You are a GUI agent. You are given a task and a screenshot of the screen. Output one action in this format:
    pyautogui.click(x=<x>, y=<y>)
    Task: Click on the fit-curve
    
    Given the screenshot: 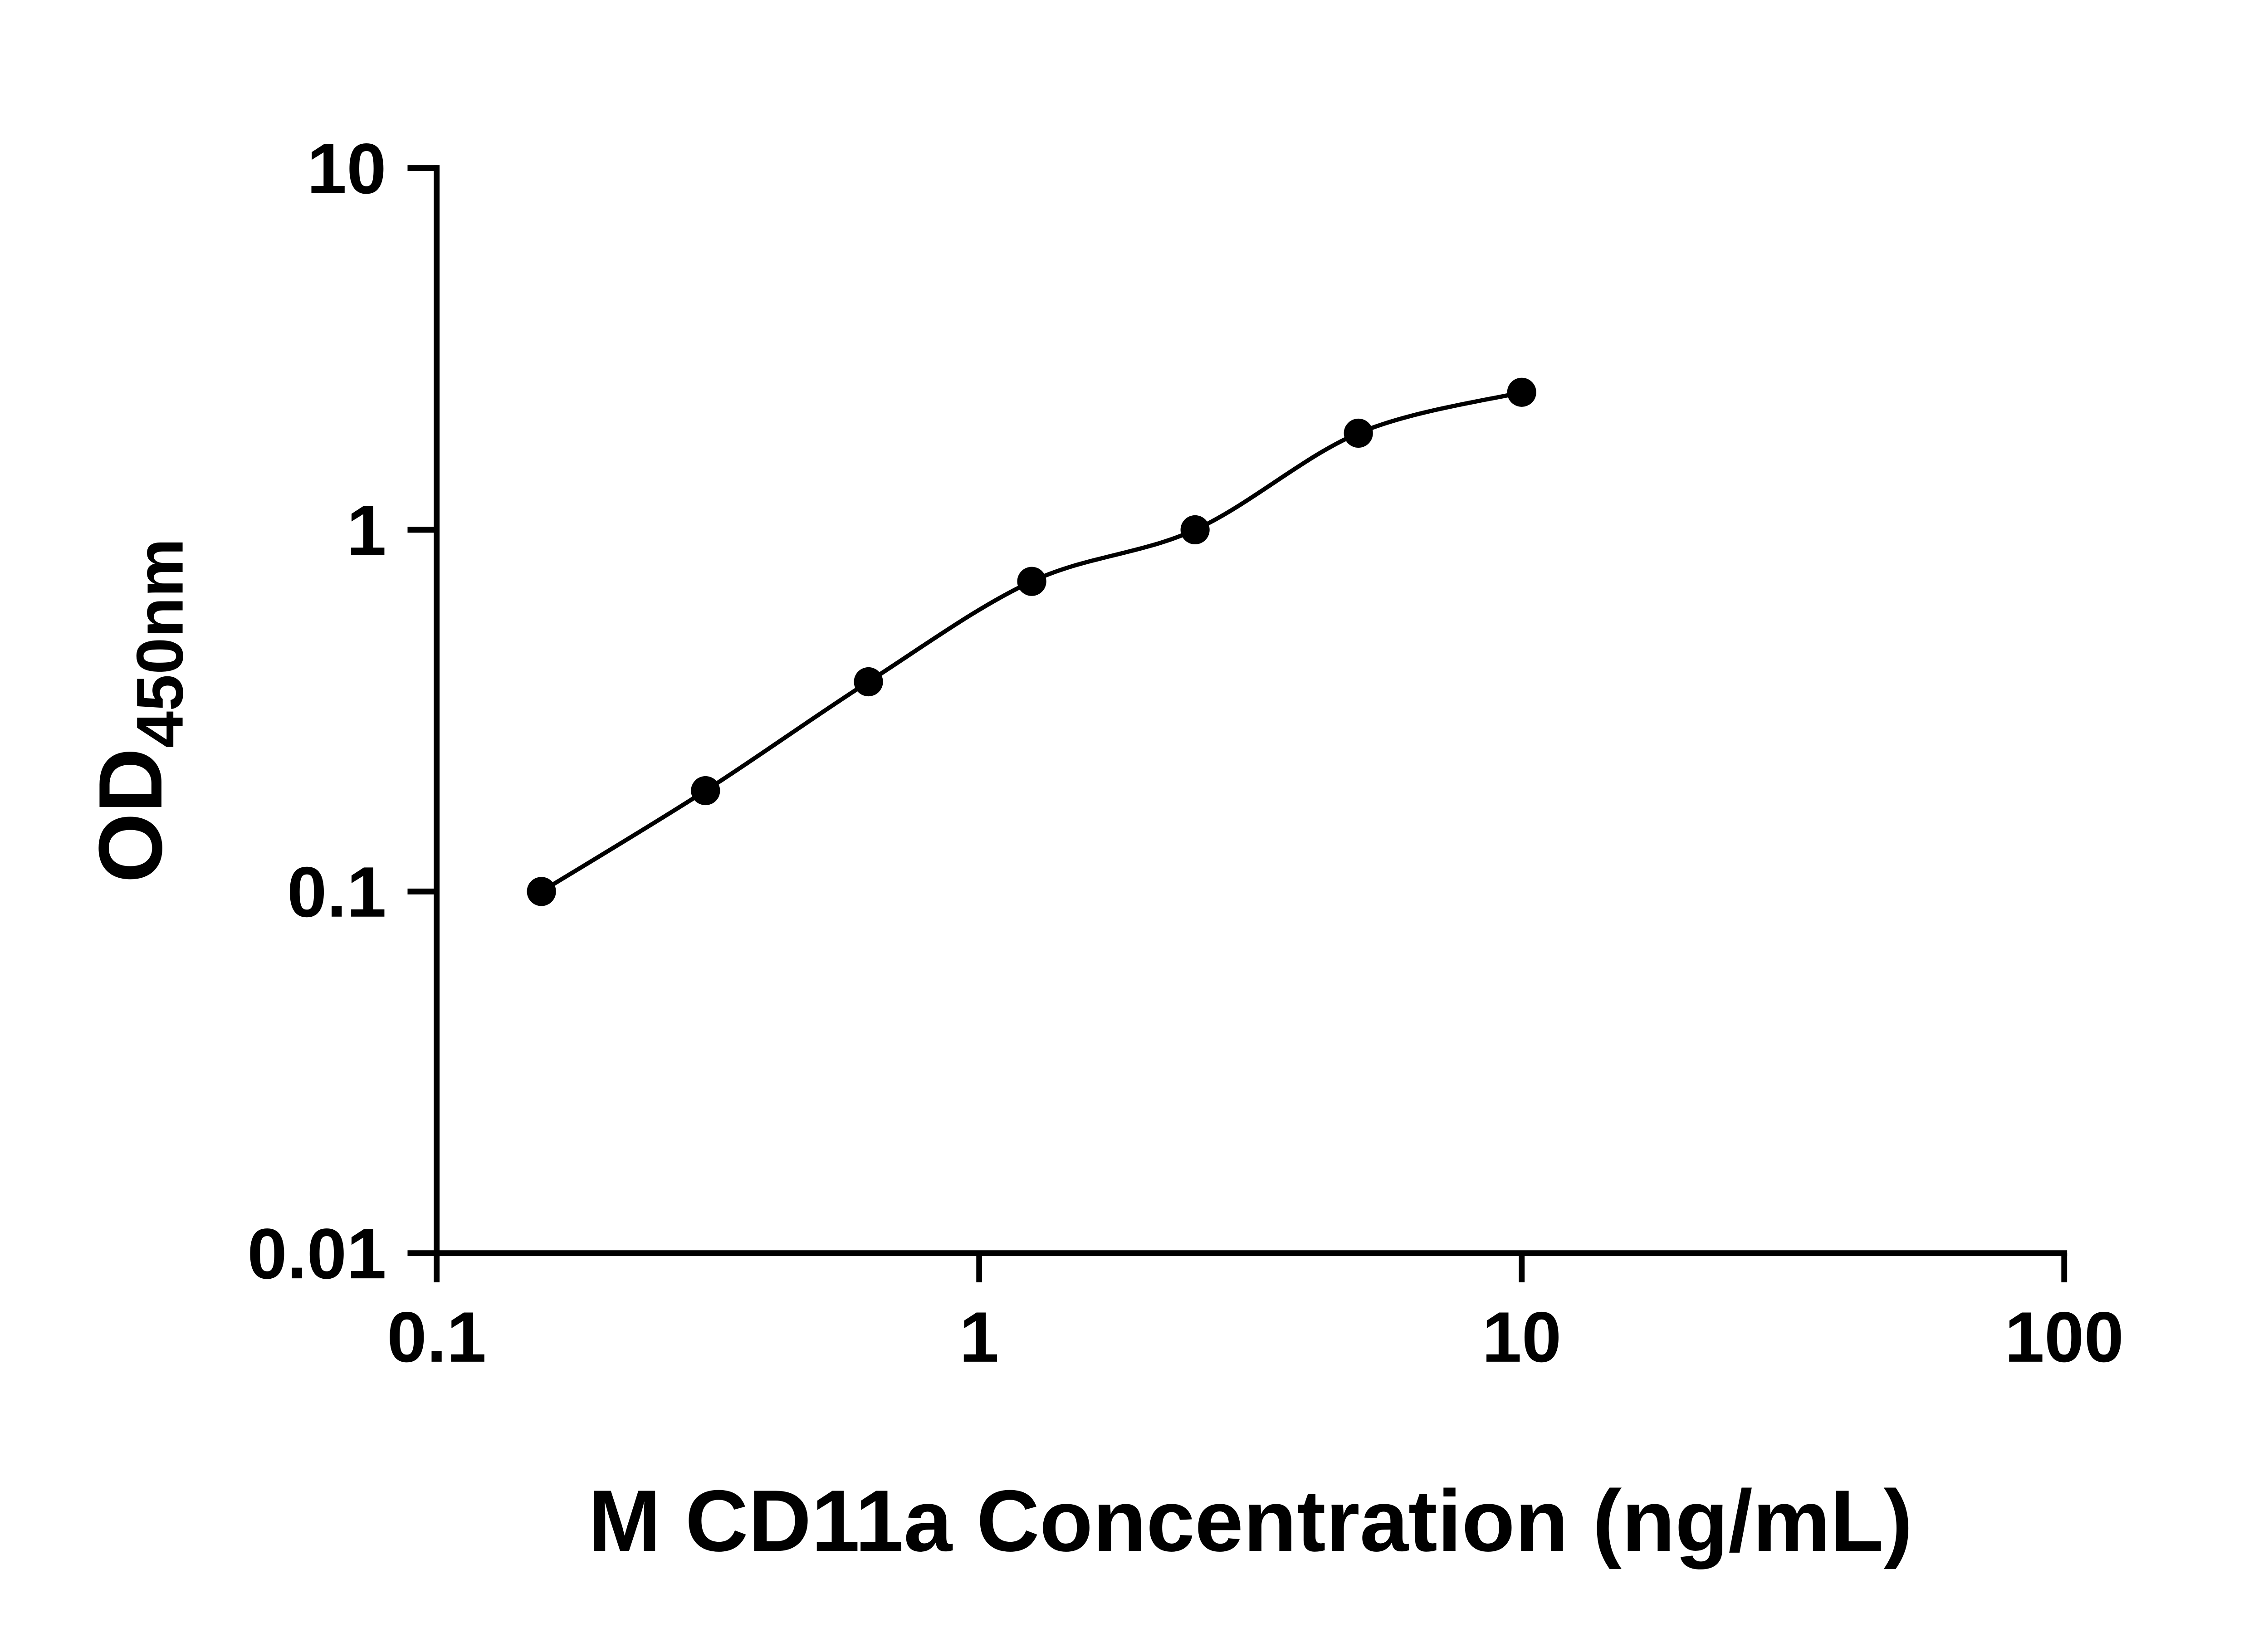 What is the action you would take?
    pyautogui.click(x=1031, y=642)
    